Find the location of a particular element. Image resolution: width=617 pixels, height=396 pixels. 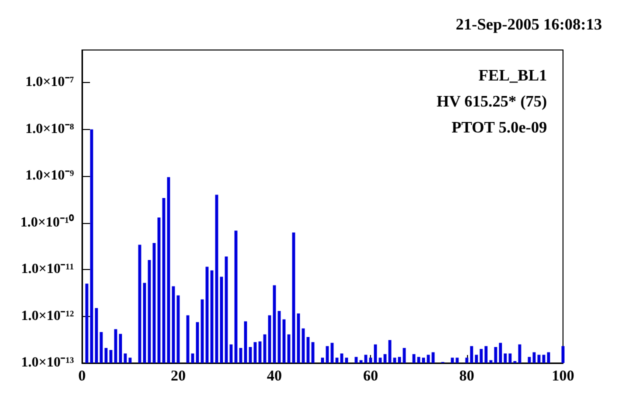

y-tick-label: 1.0×10⁻¹¹ is located at coordinates (47, 270).